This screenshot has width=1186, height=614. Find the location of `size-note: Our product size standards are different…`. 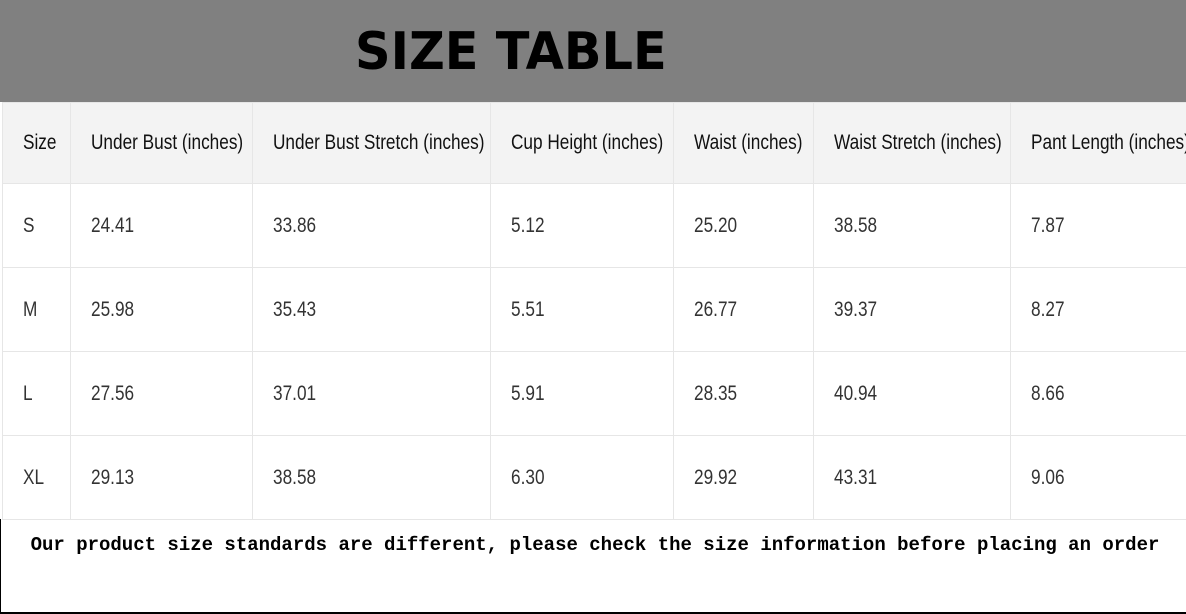

size-note: Our product size standards are different… is located at coordinates (595, 545).